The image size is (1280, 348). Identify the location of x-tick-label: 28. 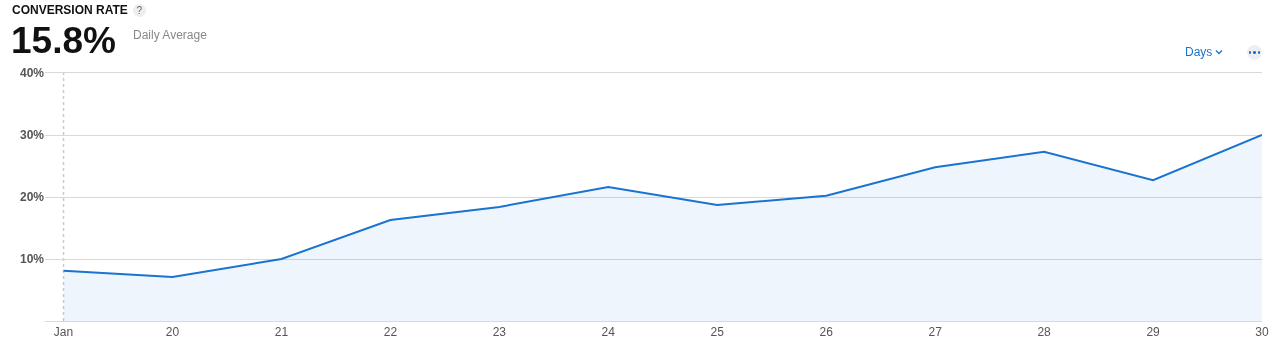
(1044, 332).